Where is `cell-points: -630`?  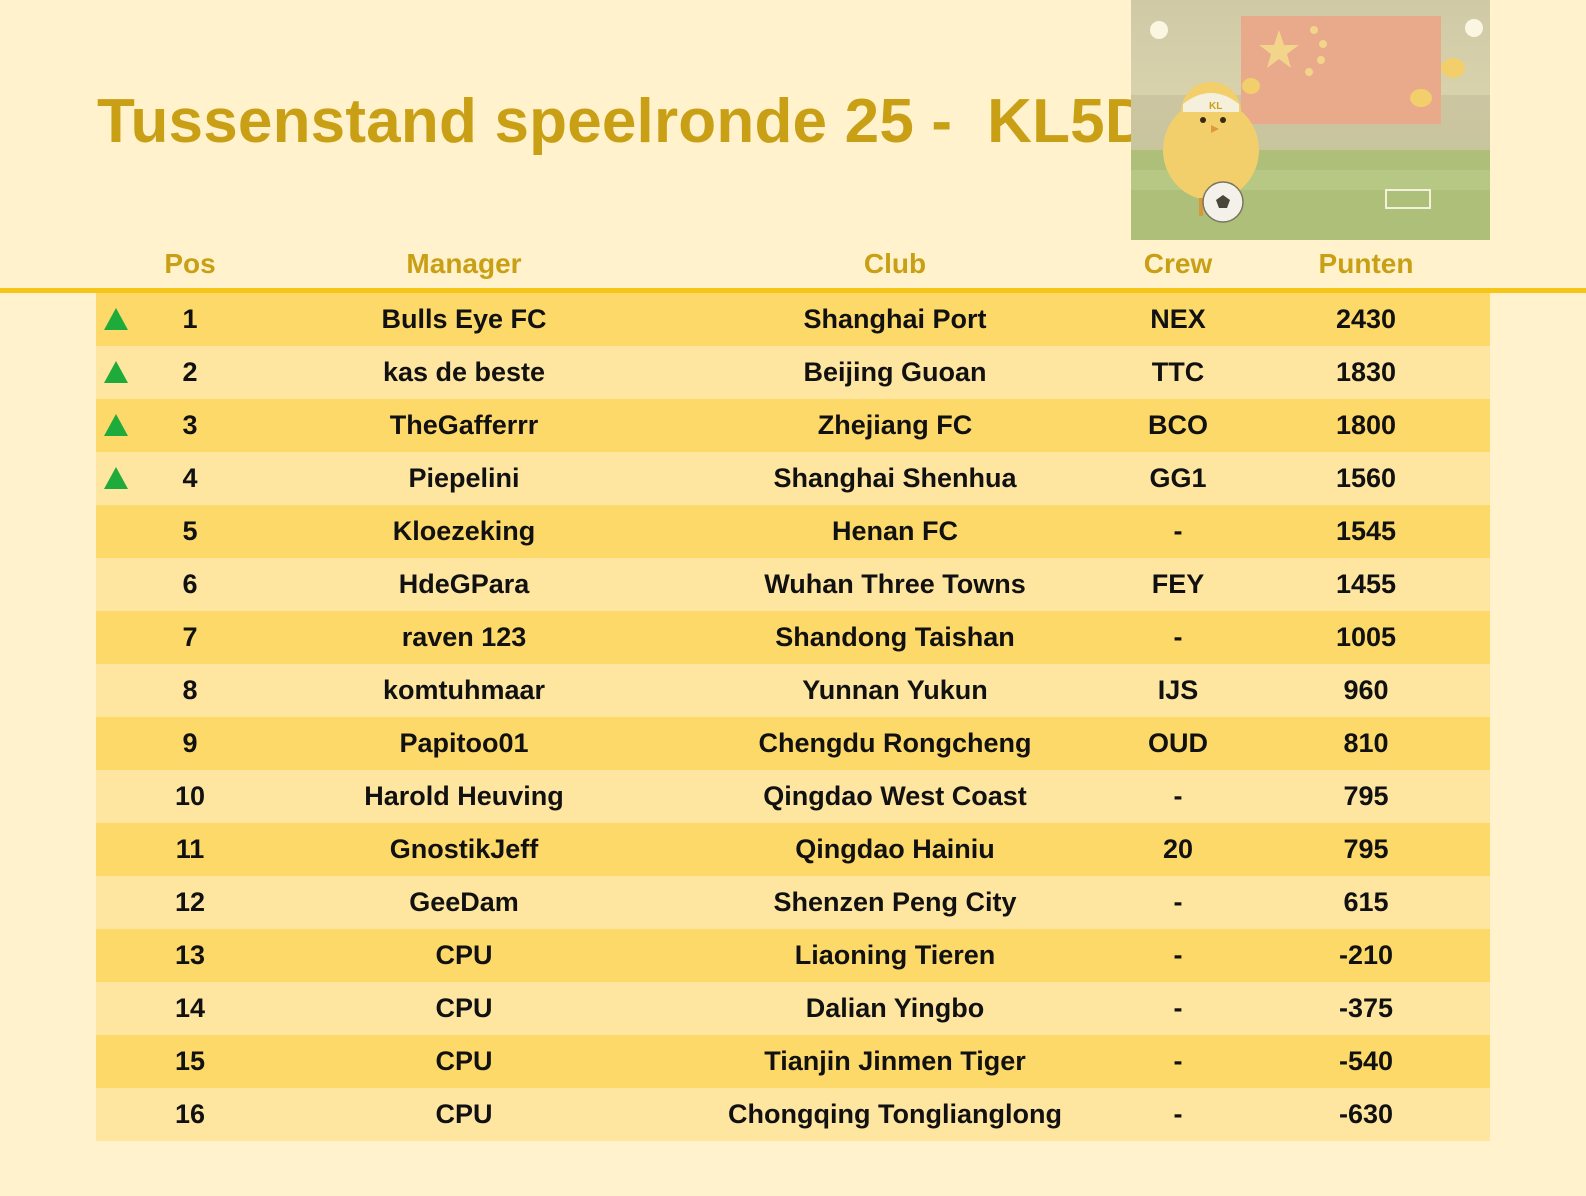 cell-points: -630 is located at coordinates (1366, 1114).